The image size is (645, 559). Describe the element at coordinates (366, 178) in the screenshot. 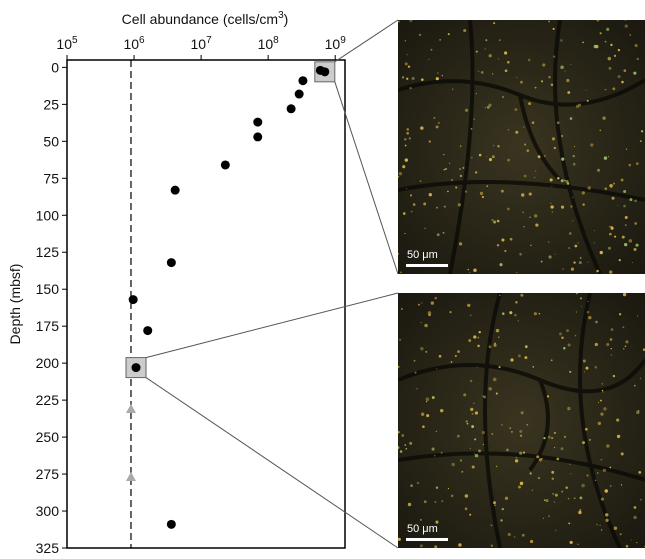

I see `zoom-connector` at that location.